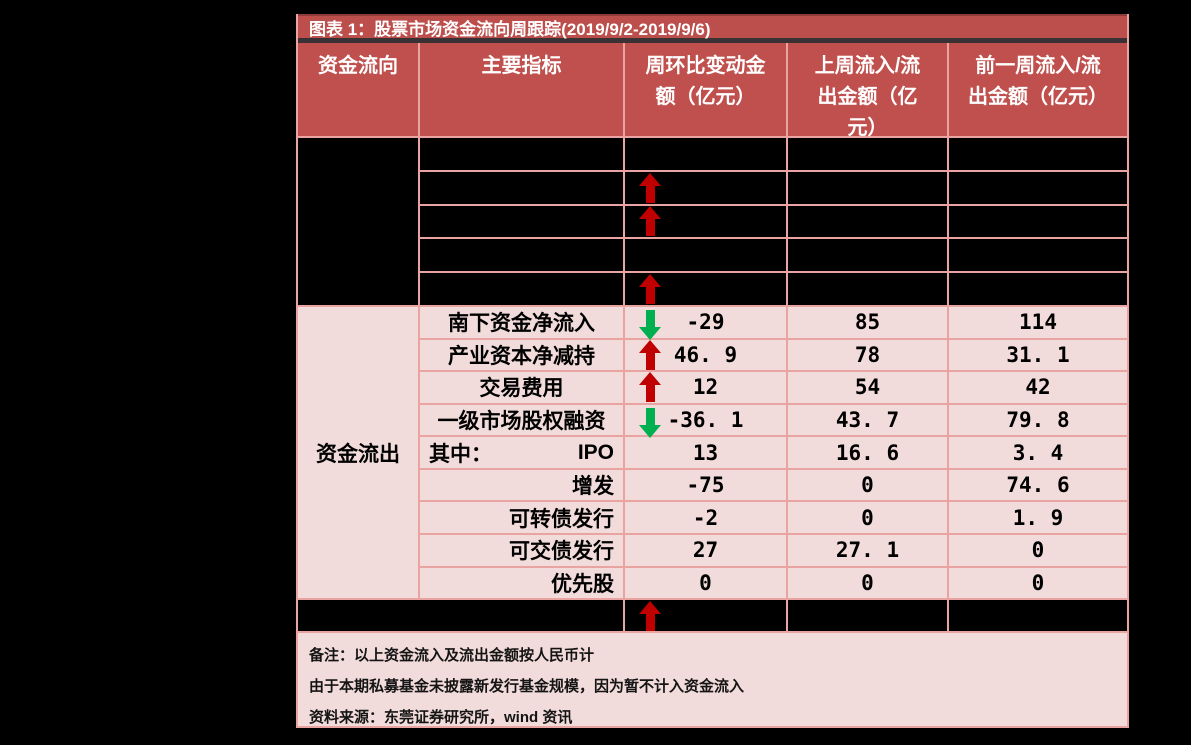  Describe the element at coordinates (522, 485) in the screenshot. I see `indicator-cell: 增发` at that location.